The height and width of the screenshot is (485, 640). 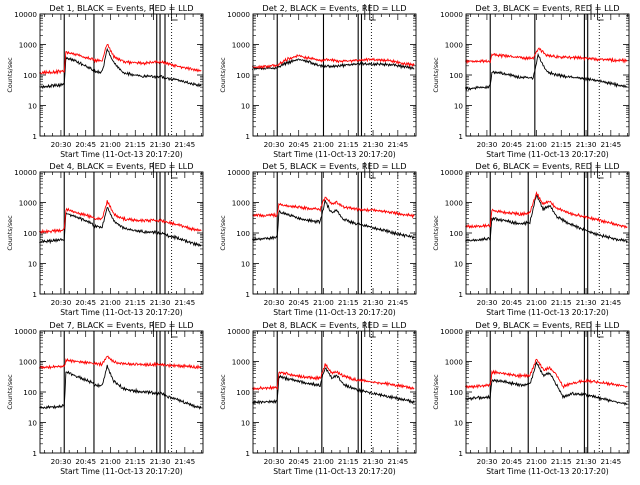 What do you see at coordinates (121, 325) in the screenshot?
I see `panel-title: Det 7, BLACK = Events, RED = LLD` at bounding box center [121, 325].